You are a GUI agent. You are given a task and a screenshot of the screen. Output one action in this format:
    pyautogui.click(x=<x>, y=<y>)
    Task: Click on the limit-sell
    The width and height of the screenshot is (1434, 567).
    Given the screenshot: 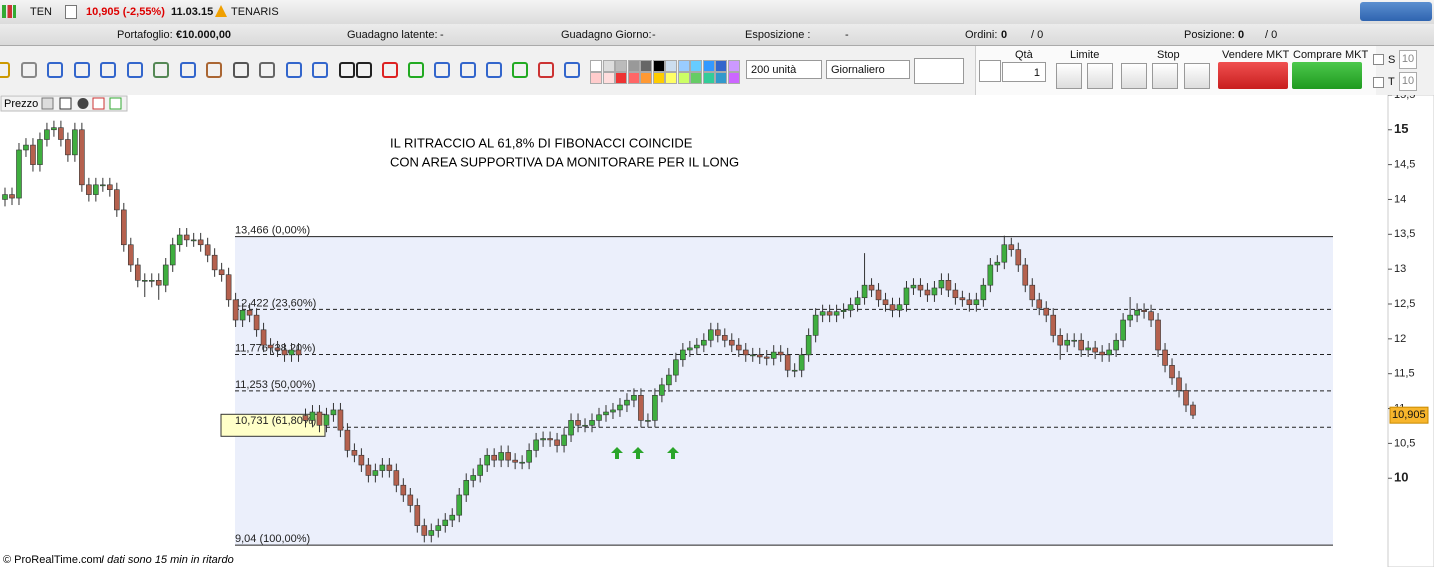 What is the action you would take?
    pyautogui.click(x=1100, y=76)
    